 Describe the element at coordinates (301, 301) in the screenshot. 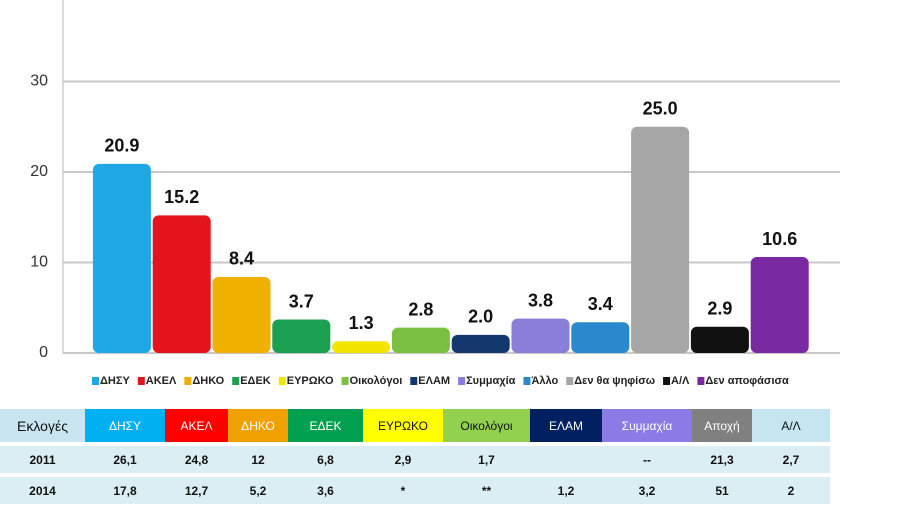

I see `value-label: 3.7` at that location.